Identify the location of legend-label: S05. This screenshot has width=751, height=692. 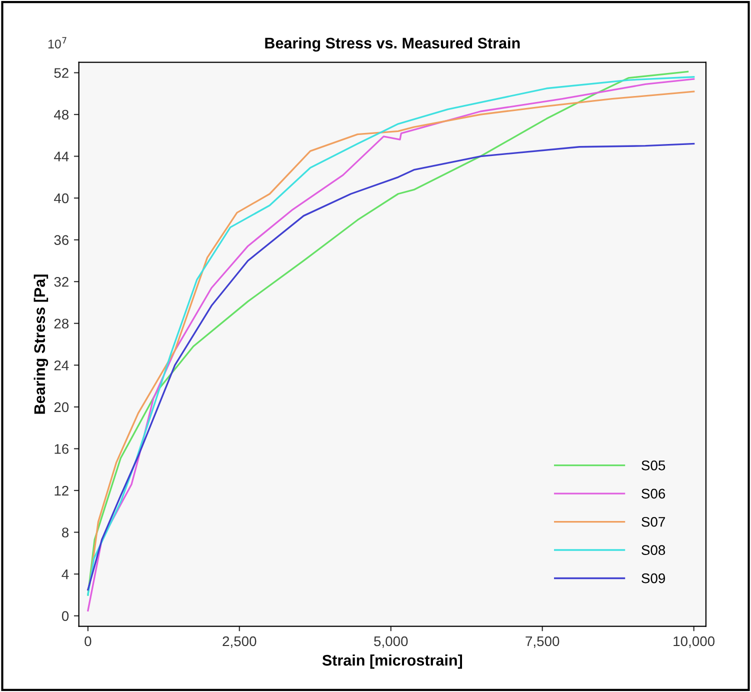
(654, 465).